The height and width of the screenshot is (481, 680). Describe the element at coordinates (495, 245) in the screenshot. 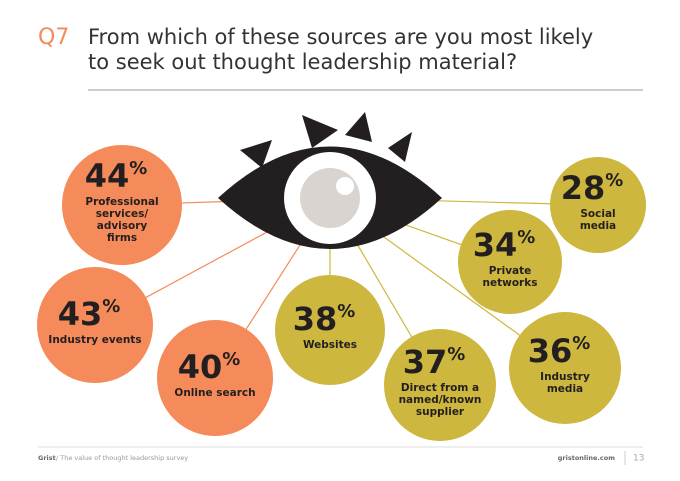

I see `percent-value: 34` at that location.